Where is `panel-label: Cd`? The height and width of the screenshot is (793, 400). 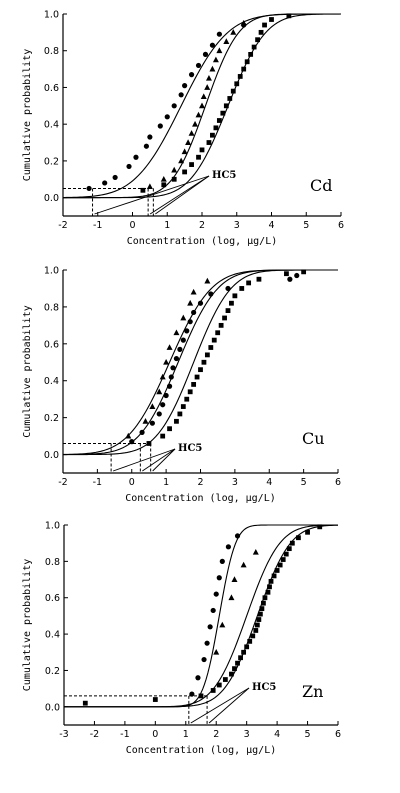 panel-label: Cd is located at coordinates (321, 185).